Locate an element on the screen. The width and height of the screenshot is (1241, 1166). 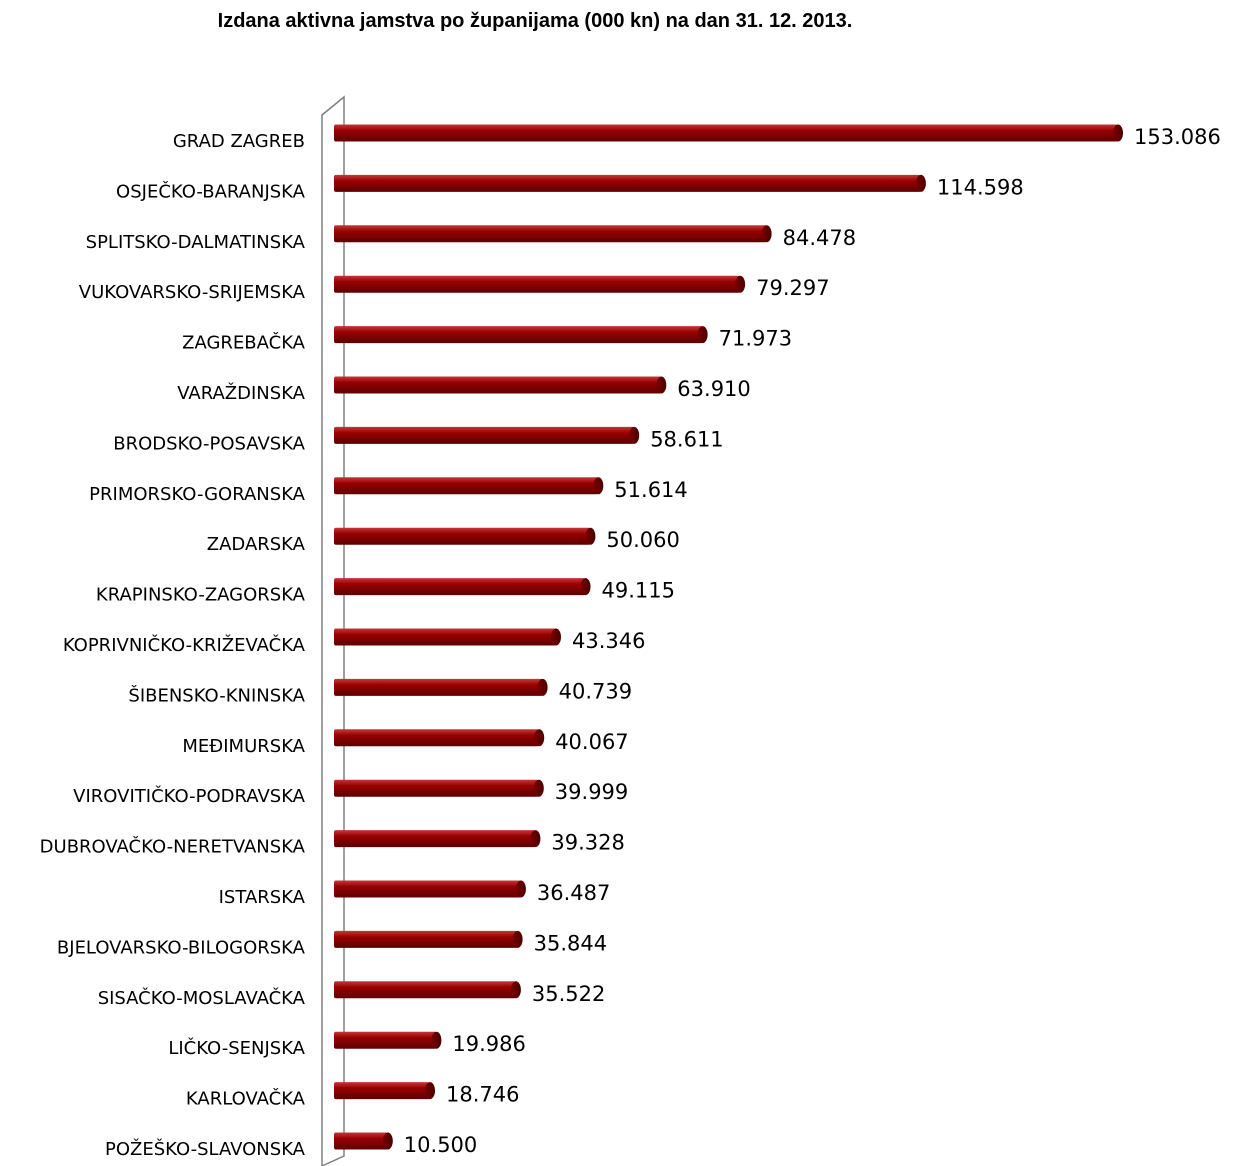
value-label: 84.478 is located at coordinates (819, 238).